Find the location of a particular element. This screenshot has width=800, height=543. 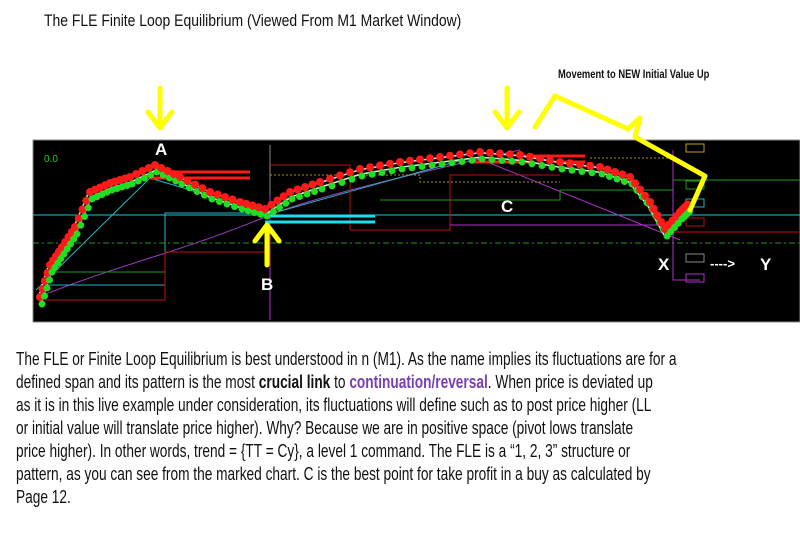

crucial-link-highlight: crucial link is located at coordinates (294, 381).